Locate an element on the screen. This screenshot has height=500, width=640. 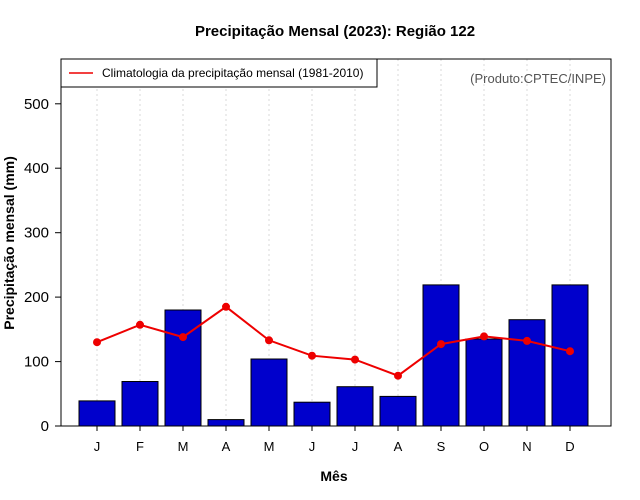
x-tick-label: N is located at coordinates (526, 446).